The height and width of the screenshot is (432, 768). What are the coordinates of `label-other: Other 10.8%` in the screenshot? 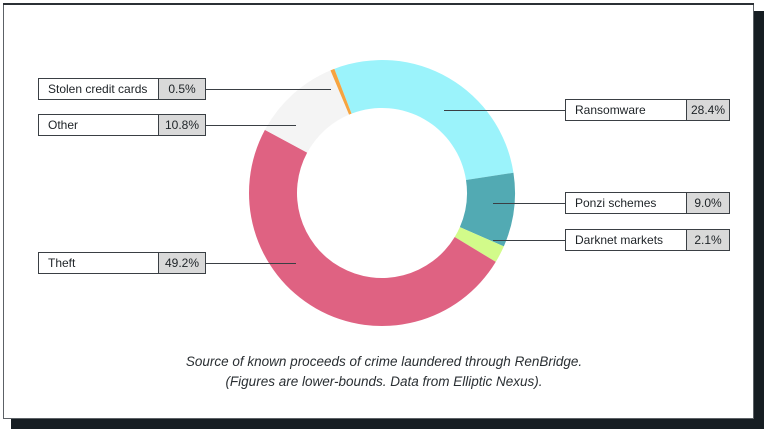 It's located at (122, 125).